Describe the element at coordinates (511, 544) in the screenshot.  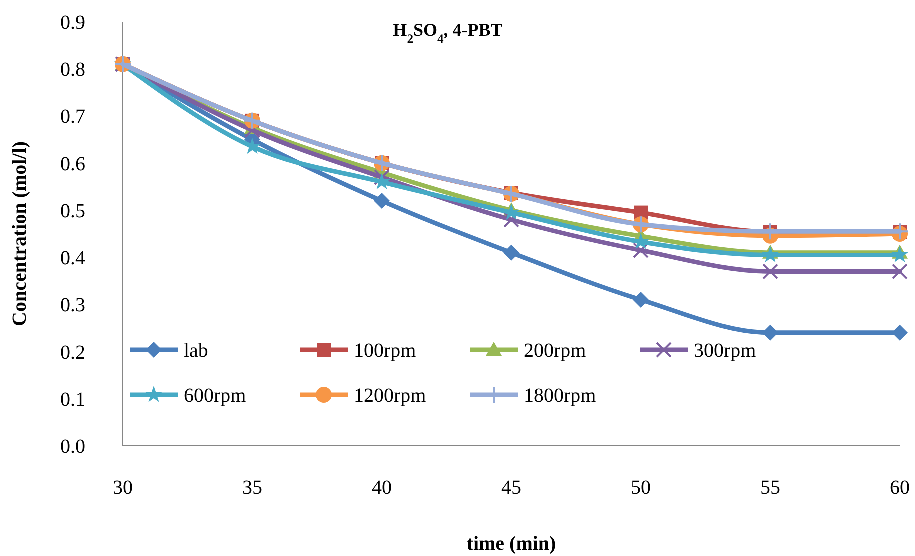
I see `x-axis-title: time (min)` at that location.